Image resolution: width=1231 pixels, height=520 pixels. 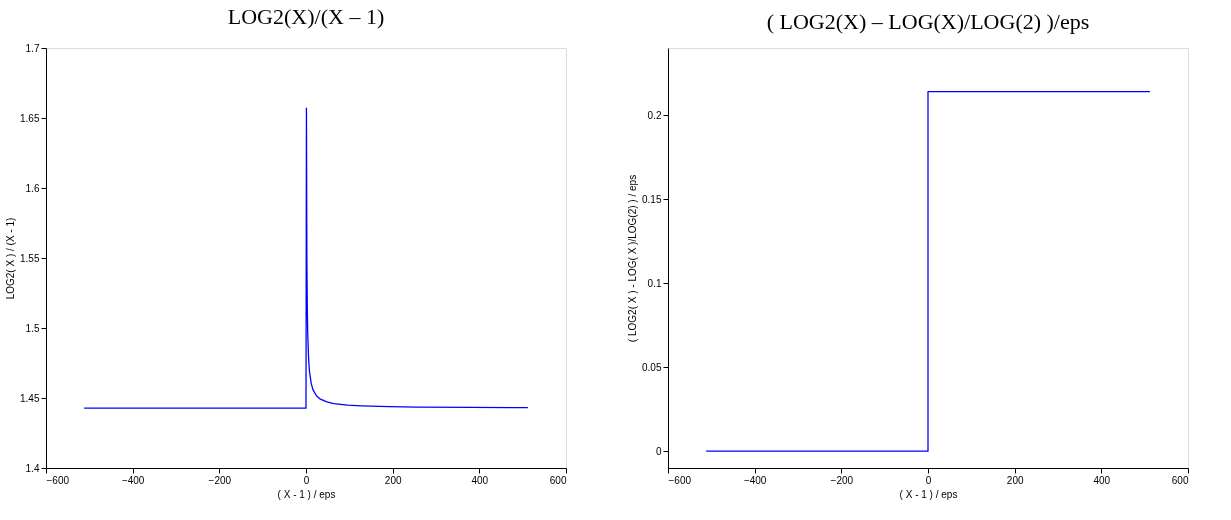 What do you see at coordinates (633, 258) in the screenshot?
I see `y-axis-title: ( LOG2( X ) - LOG( X )/LOG(2) ) / eps` at bounding box center [633, 258].